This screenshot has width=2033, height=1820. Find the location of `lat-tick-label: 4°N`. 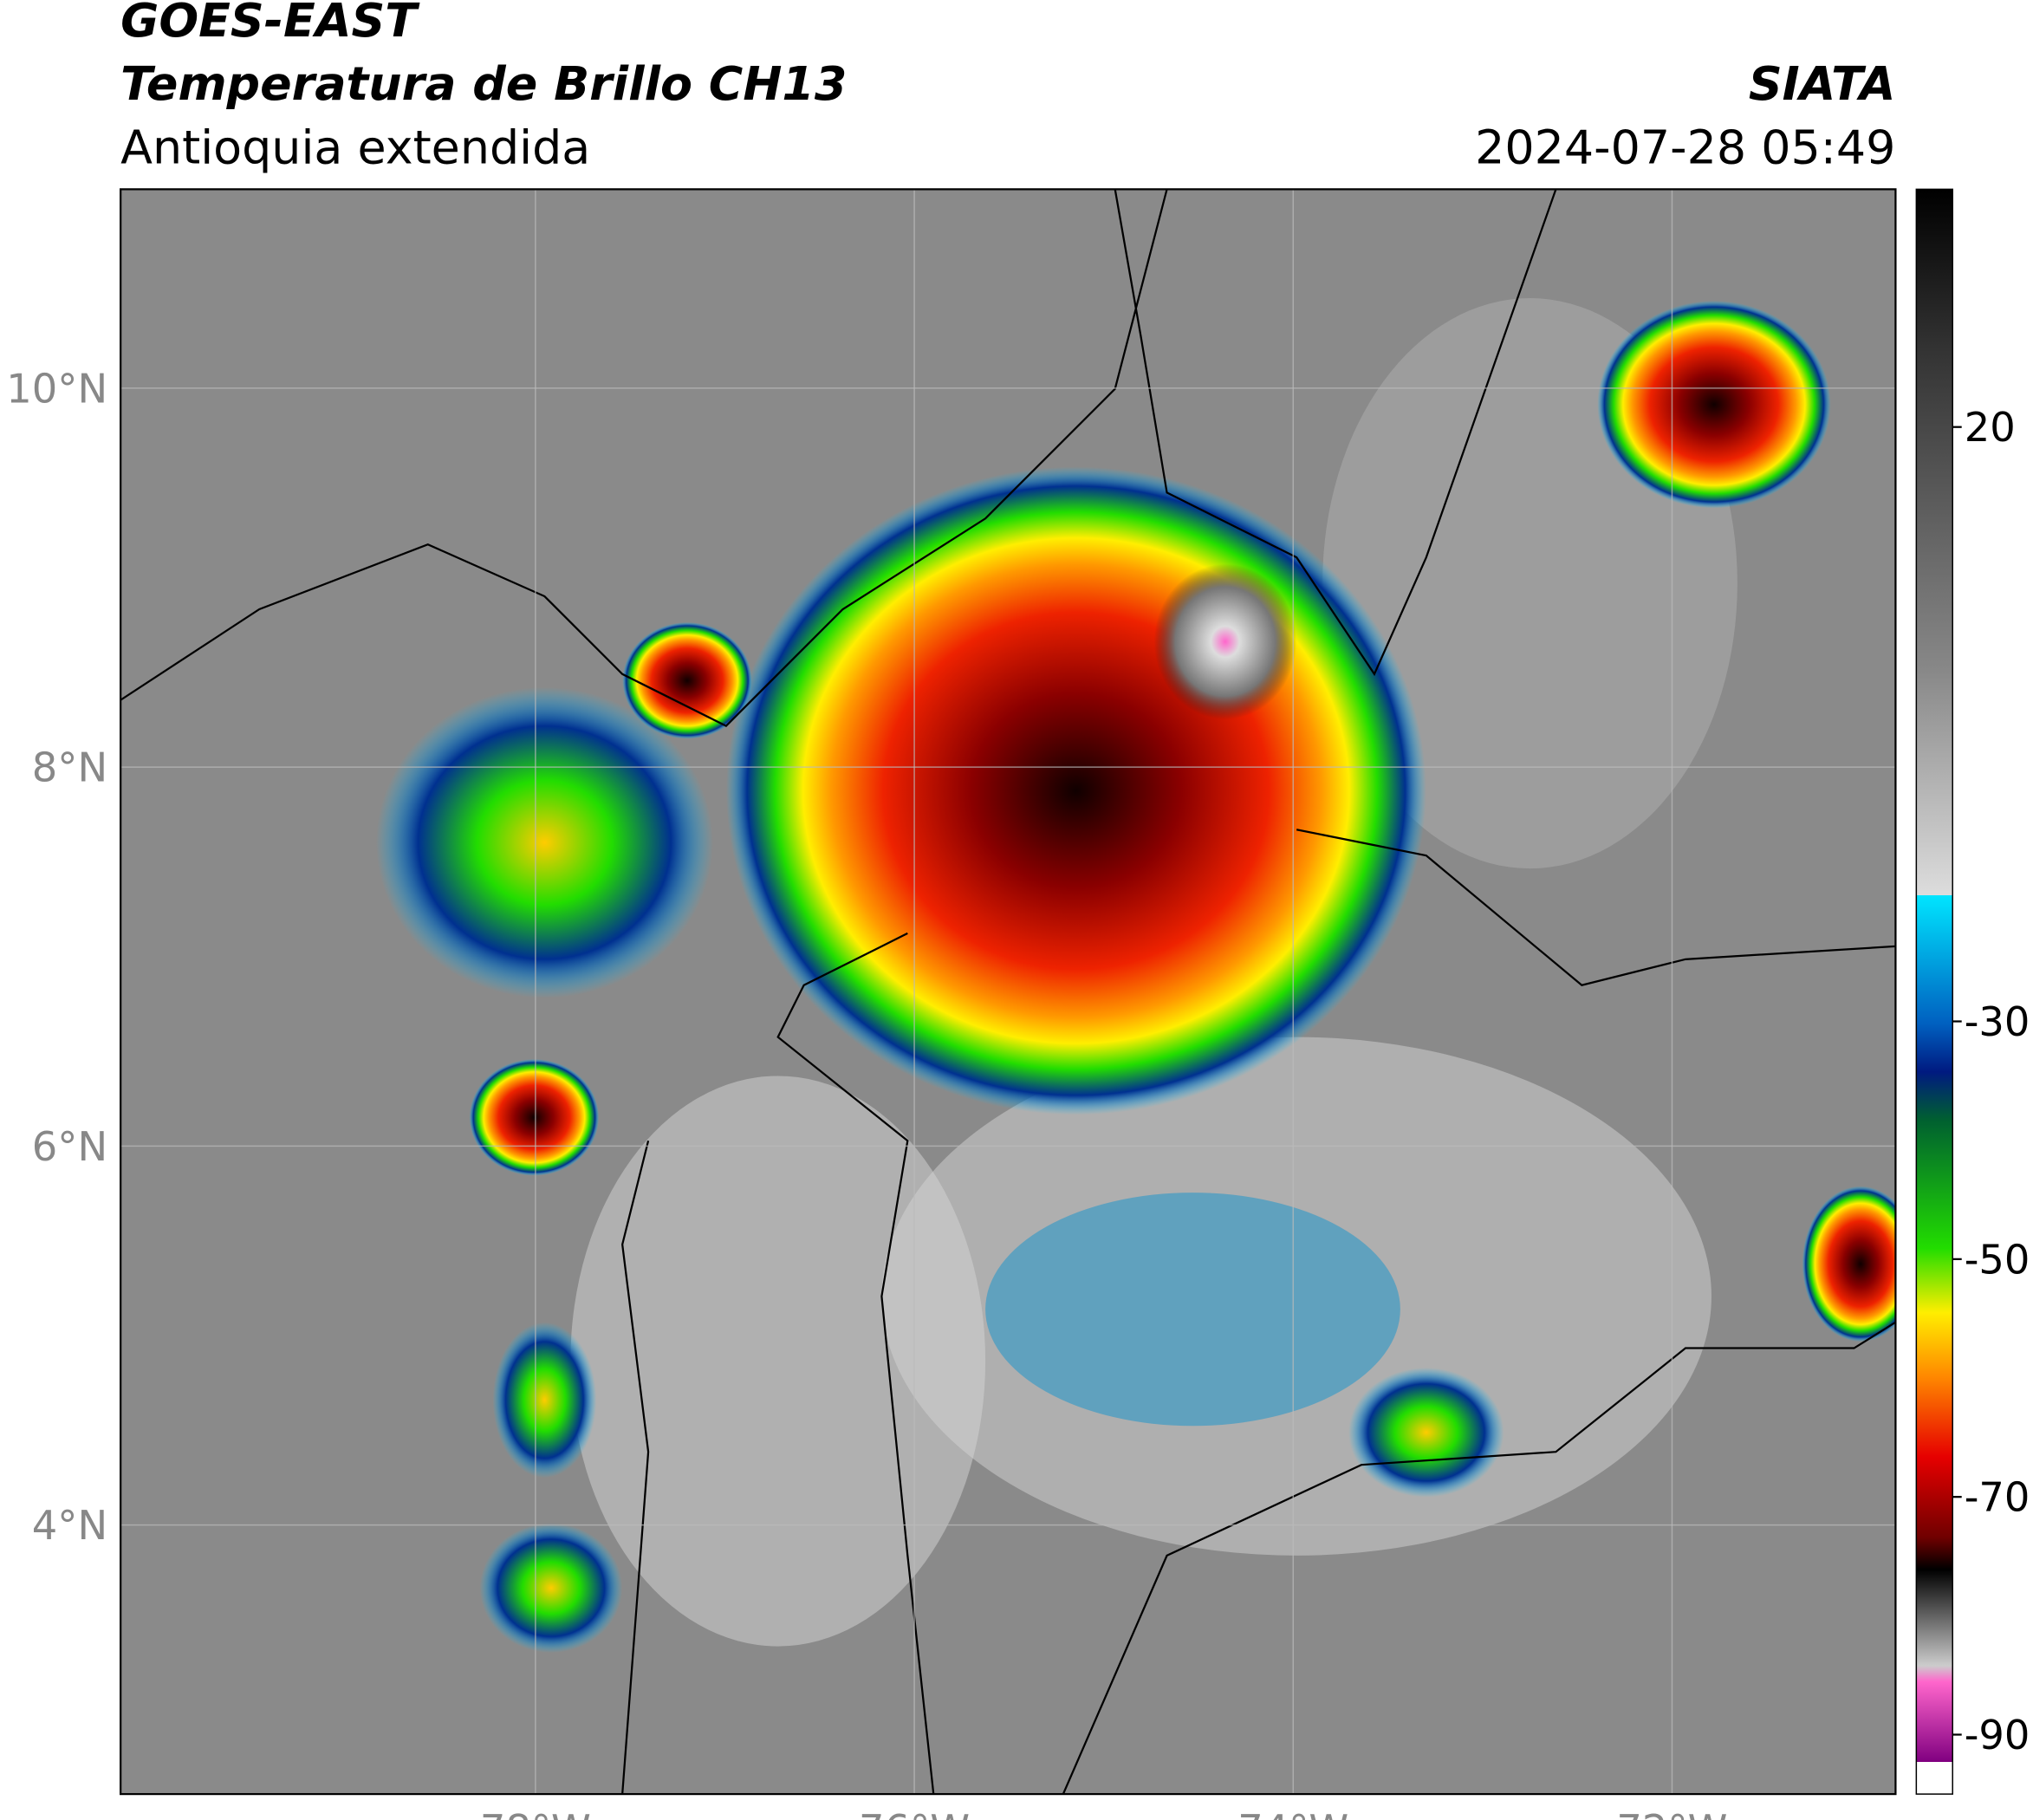

lat-tick-label: 4°N is located at coordinates (69, 1525).